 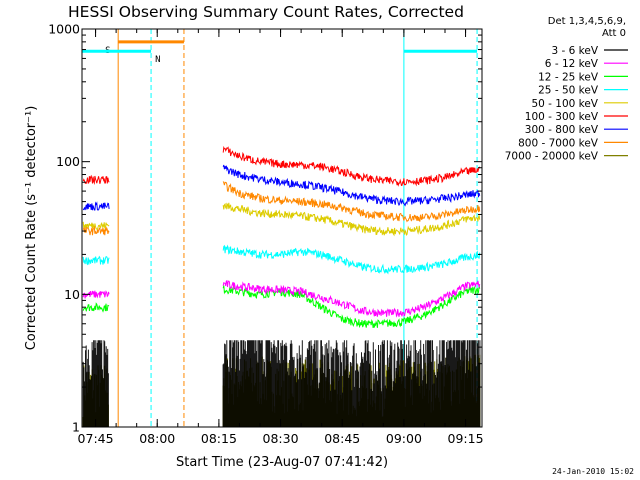 What do you see at coordinates (281, 298) in the screenshot?
I see `series-6-12-kev` at bounding box center [281, 298].